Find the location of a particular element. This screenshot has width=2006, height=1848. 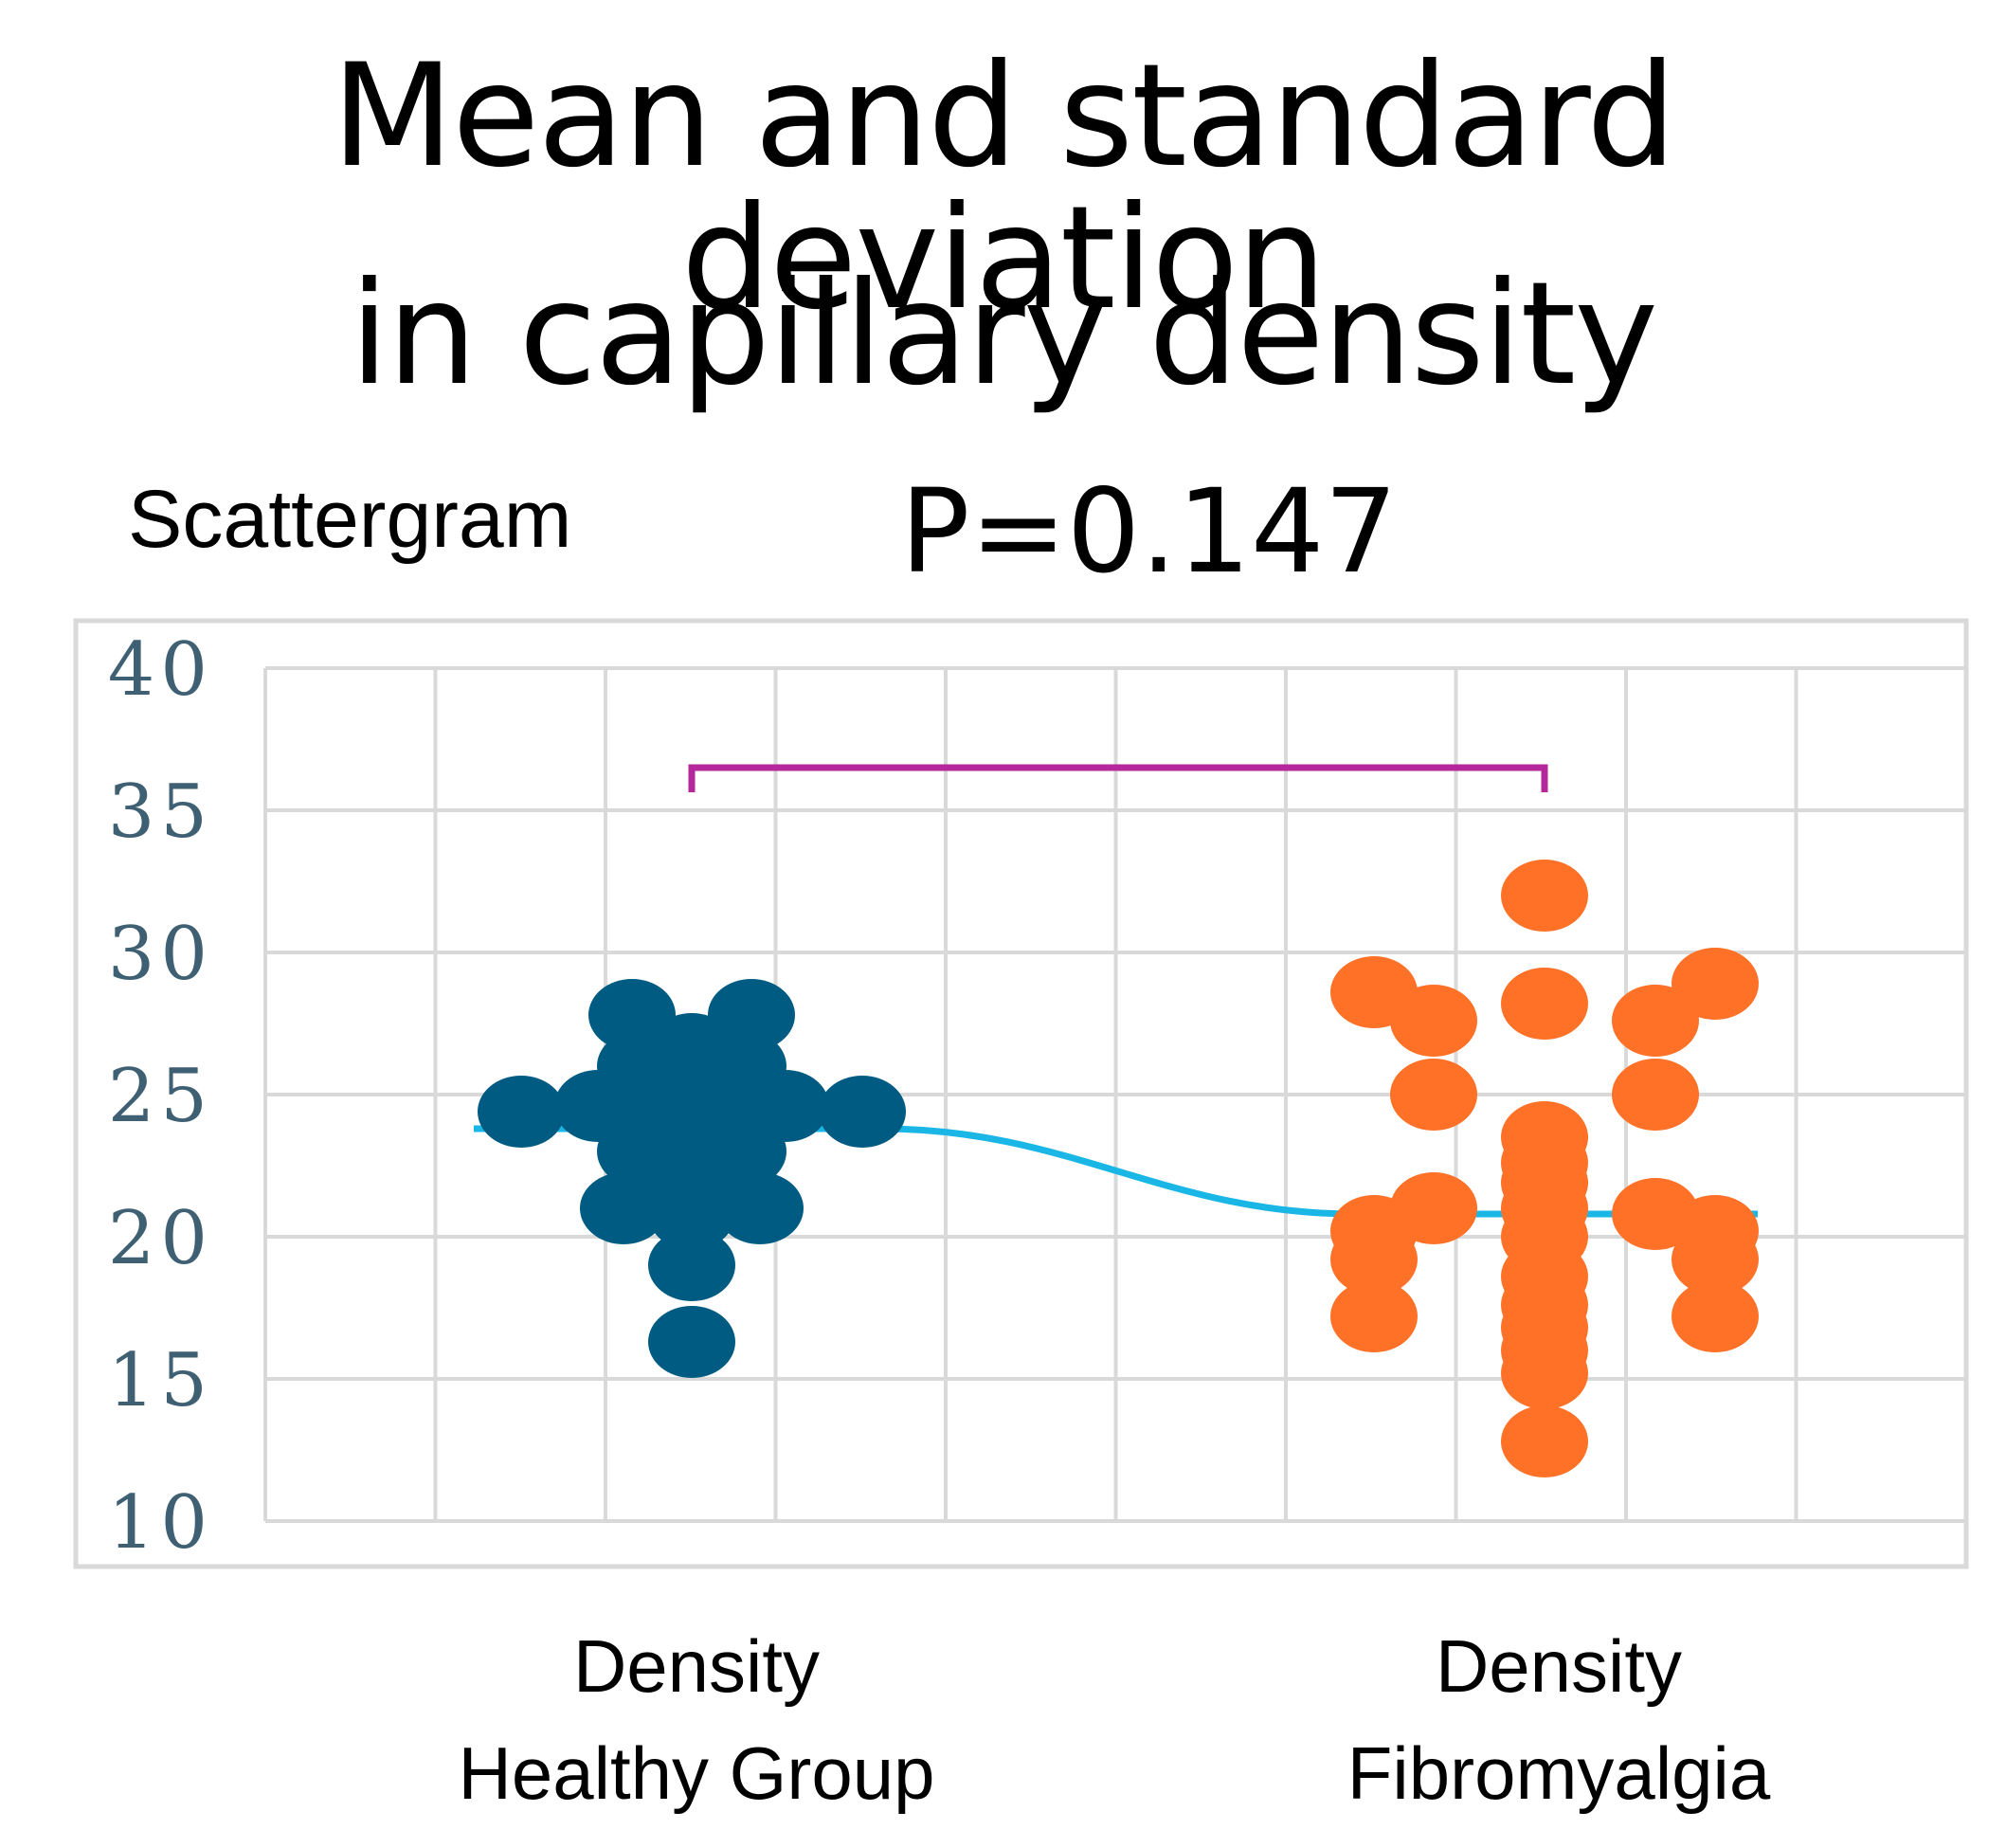

significance-bracket-layer is located at coordinates (1118, 778).